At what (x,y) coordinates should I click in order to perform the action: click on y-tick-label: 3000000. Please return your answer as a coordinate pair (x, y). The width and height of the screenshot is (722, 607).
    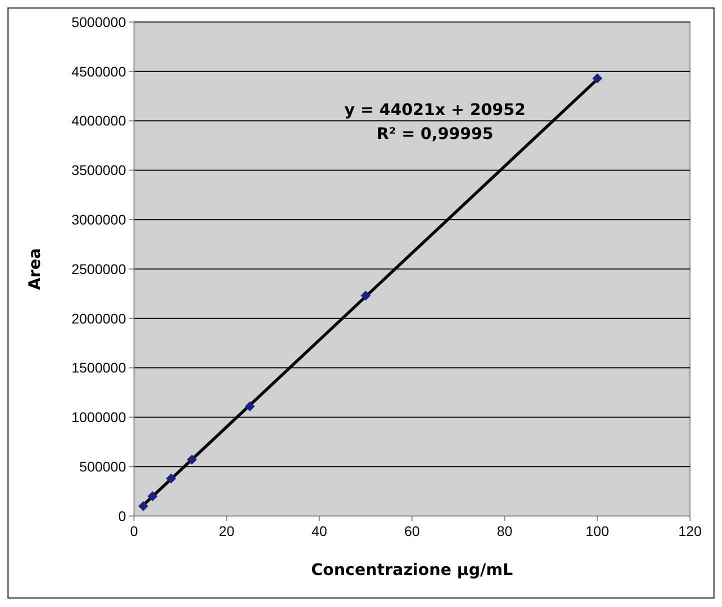
    Looking at the image, I should click on (98, 220).